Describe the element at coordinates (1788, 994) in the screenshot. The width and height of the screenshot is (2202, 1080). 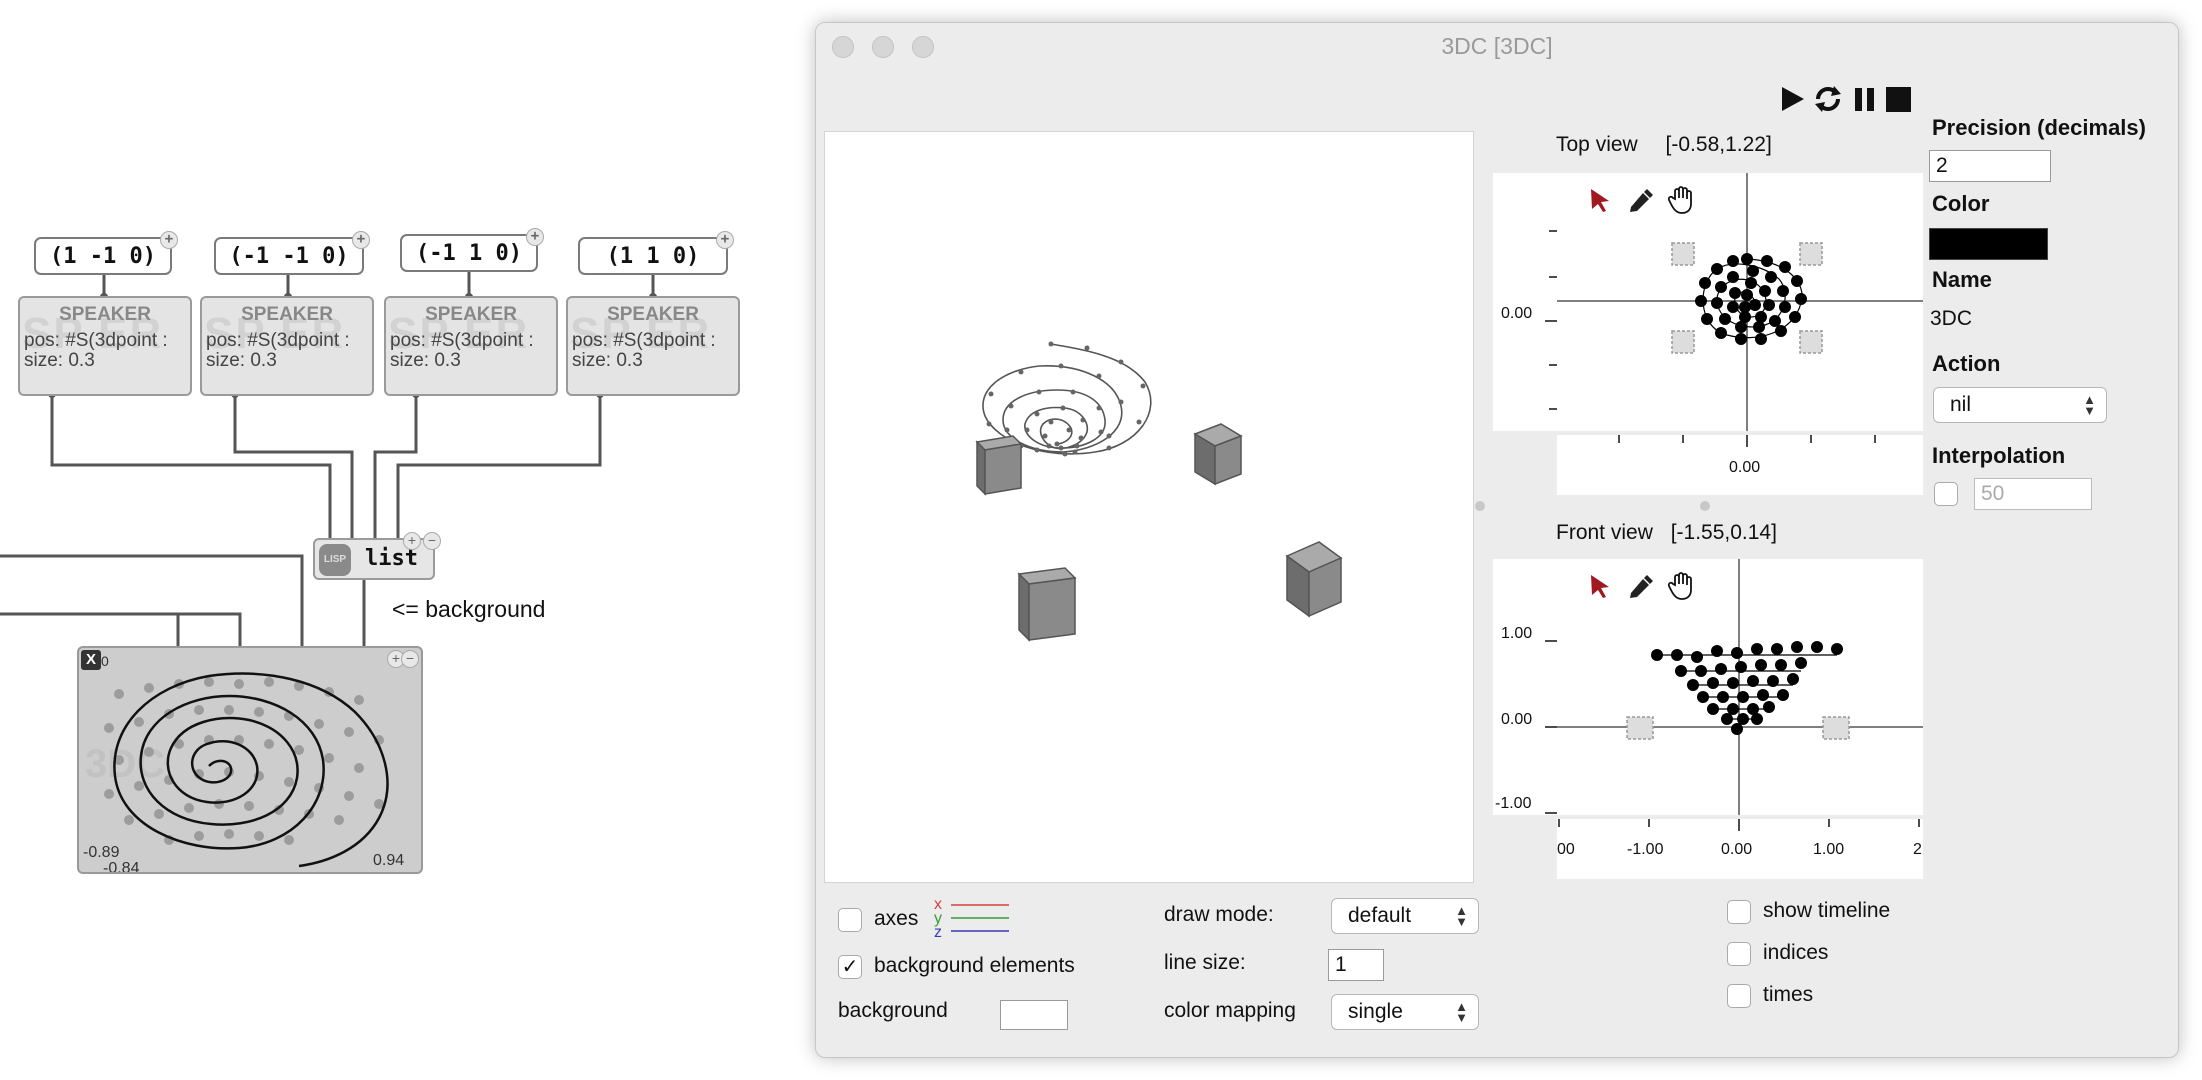
I see `times-label: times` at that location.